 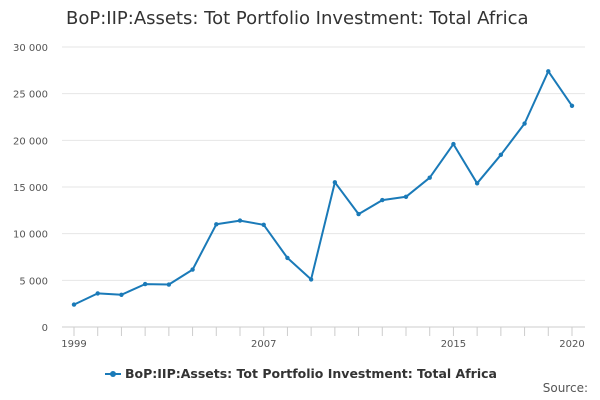 I want to click on y-tick-label: 30 000, so click(x=30, y=48).